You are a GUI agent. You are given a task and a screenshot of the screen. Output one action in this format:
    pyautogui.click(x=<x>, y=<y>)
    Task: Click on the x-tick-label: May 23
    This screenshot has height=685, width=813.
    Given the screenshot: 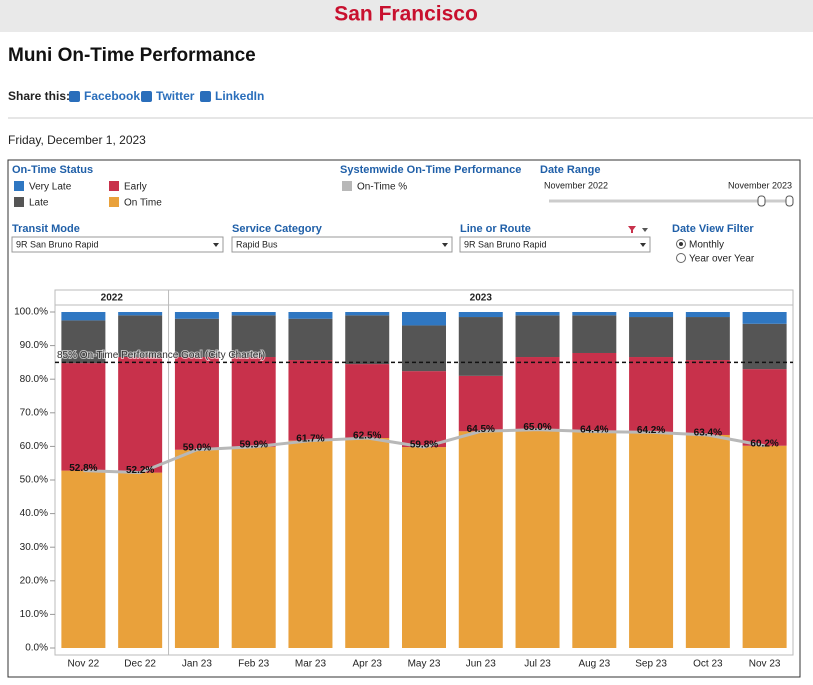 What is the action you would take?
    pyautogui.click(x=424, y=664)
    